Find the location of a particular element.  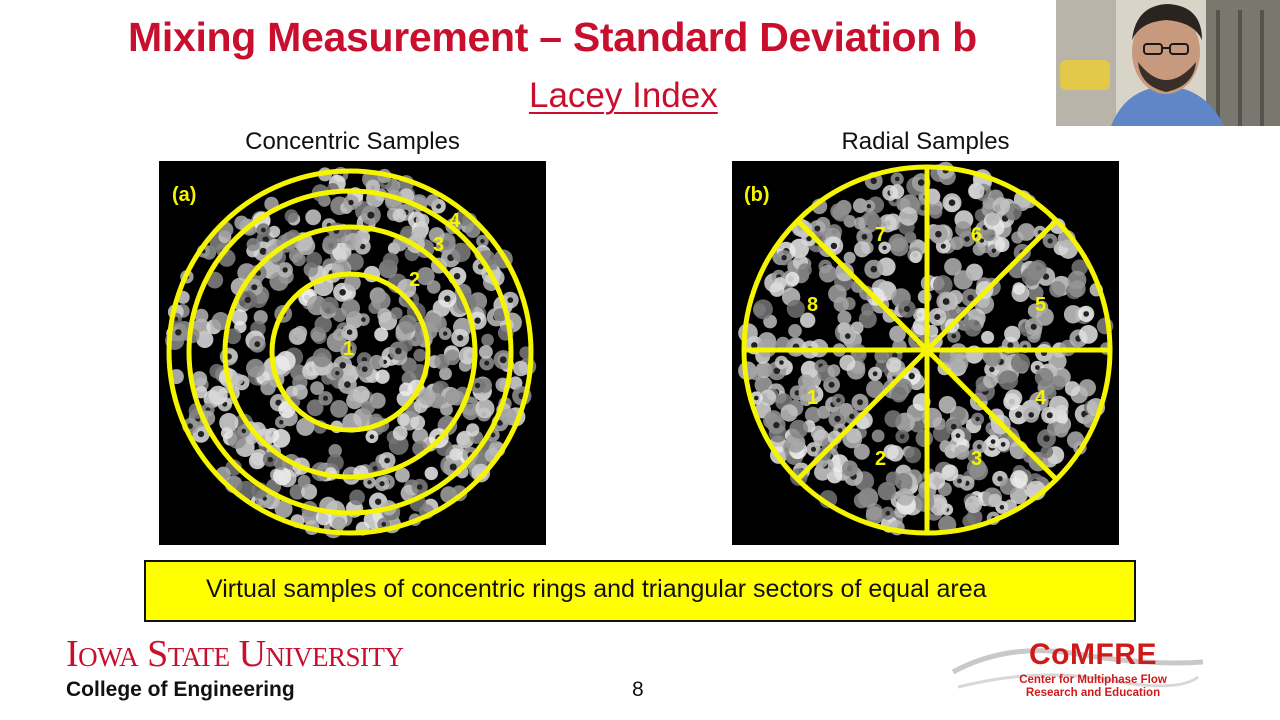

sector-label-5: 5 is located at coordinates (1040, 305).